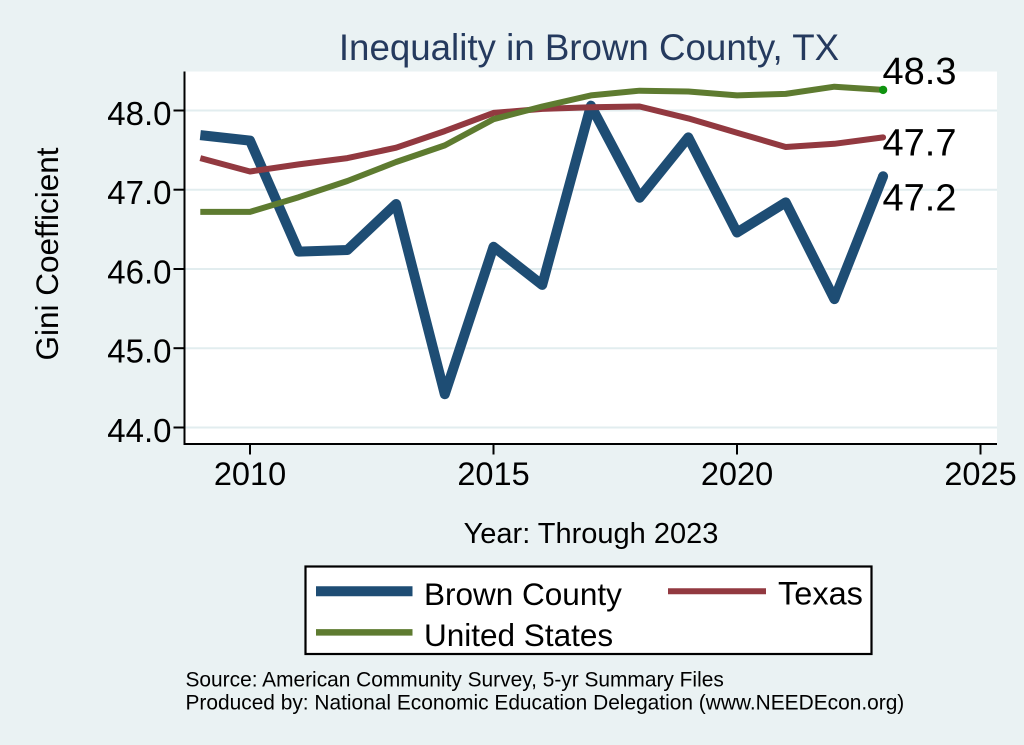 The height and width of the screenshot is (745, 1024). I want to click on svg-text: United States, so click(518, 635).